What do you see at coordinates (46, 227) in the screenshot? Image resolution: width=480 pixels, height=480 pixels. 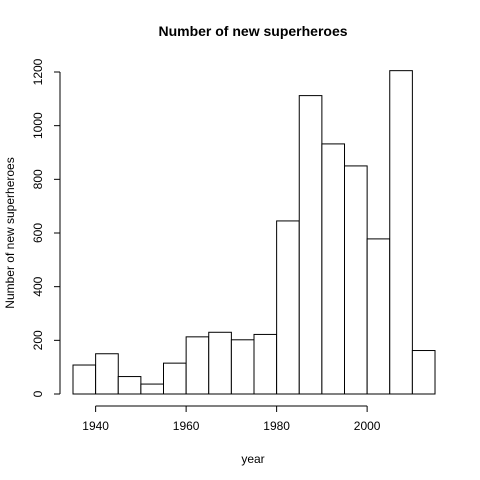 I see `y-axis: 0 200 400 600 800 1000 1200` at bounding box center [46, 227].